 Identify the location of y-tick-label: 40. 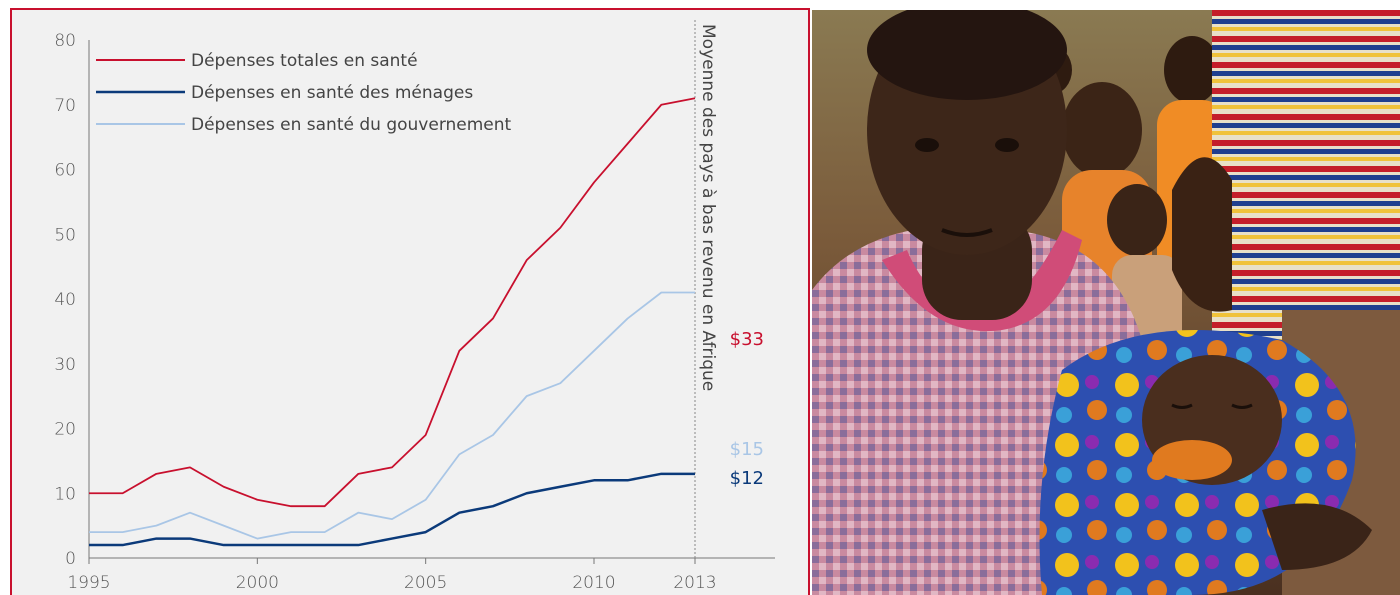
(65, 300).